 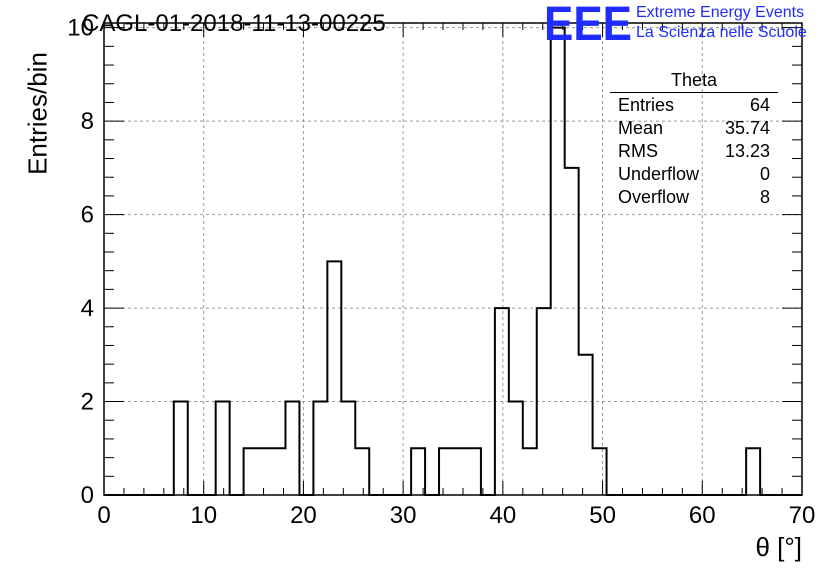 I want to click on stats-value: 35.74, so click(x=747, y=128).